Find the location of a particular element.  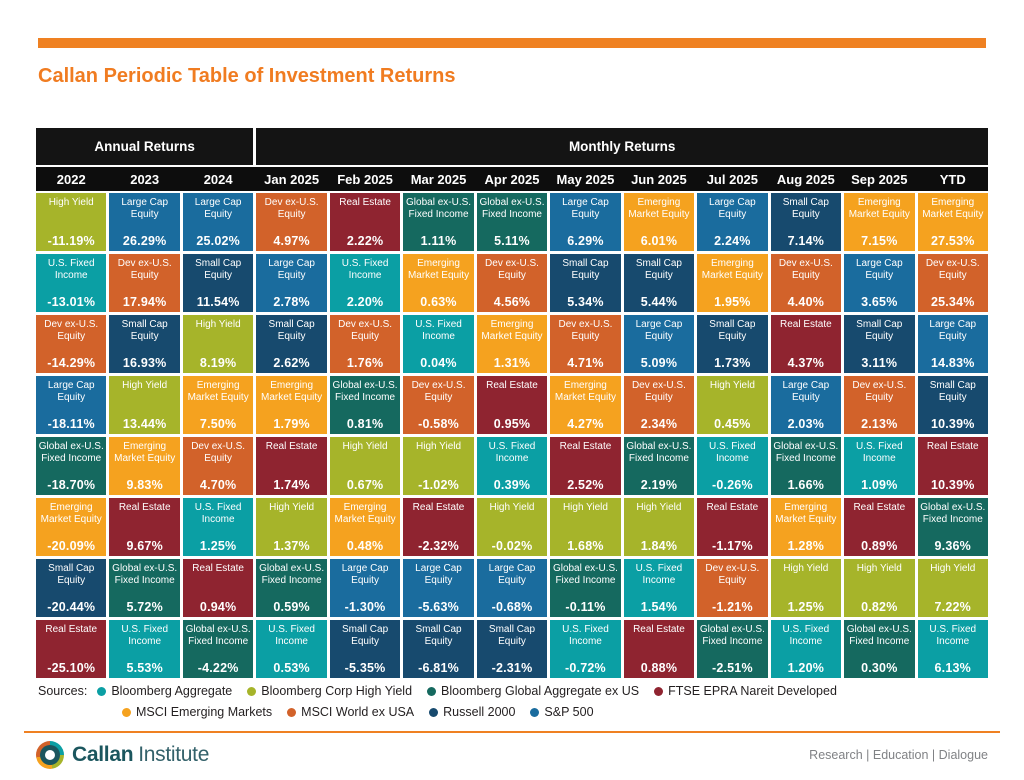

column-header: Jul 2025 is located at coordinates (732, 179).